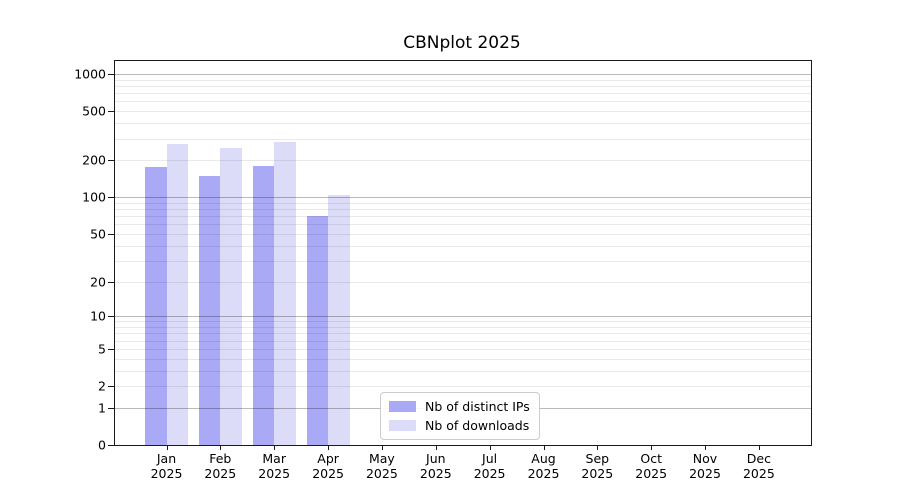  Describe the element at coordinates (462, 43) in the screenshot. I see `chart-title: CBNplot 2025` at that location.